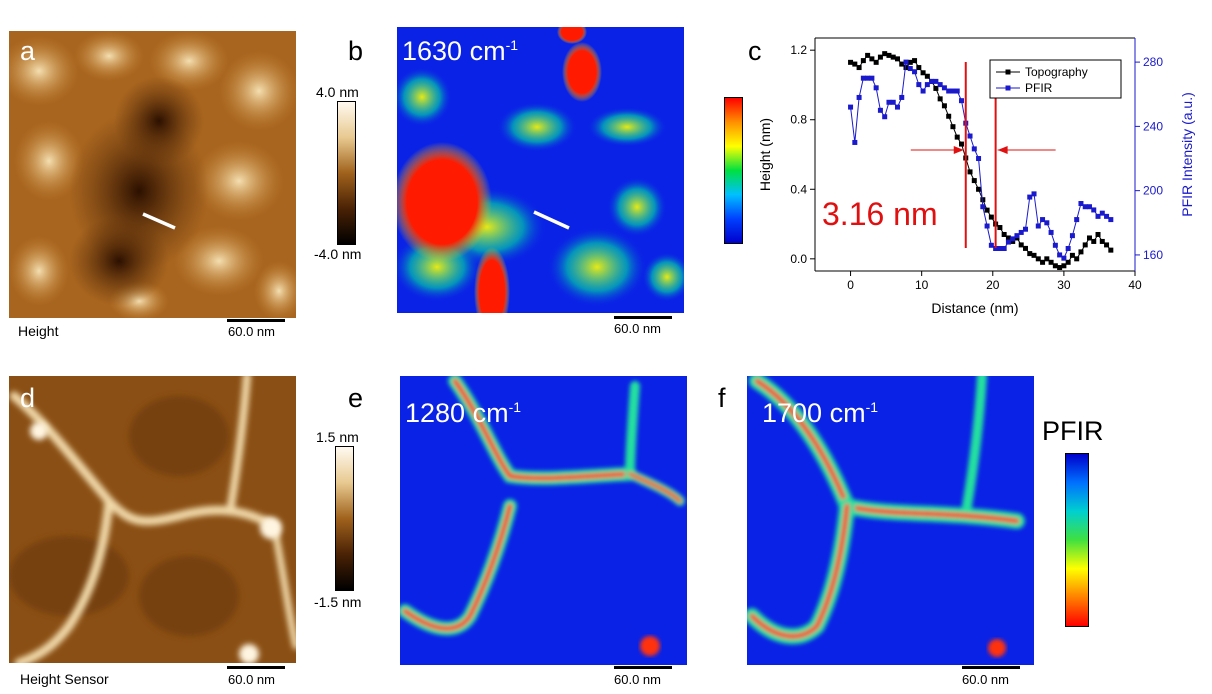  Describe the element at coordinates (974, 308) in the screenshot. I see `x-axis-label: Distance (nm)` at that location.